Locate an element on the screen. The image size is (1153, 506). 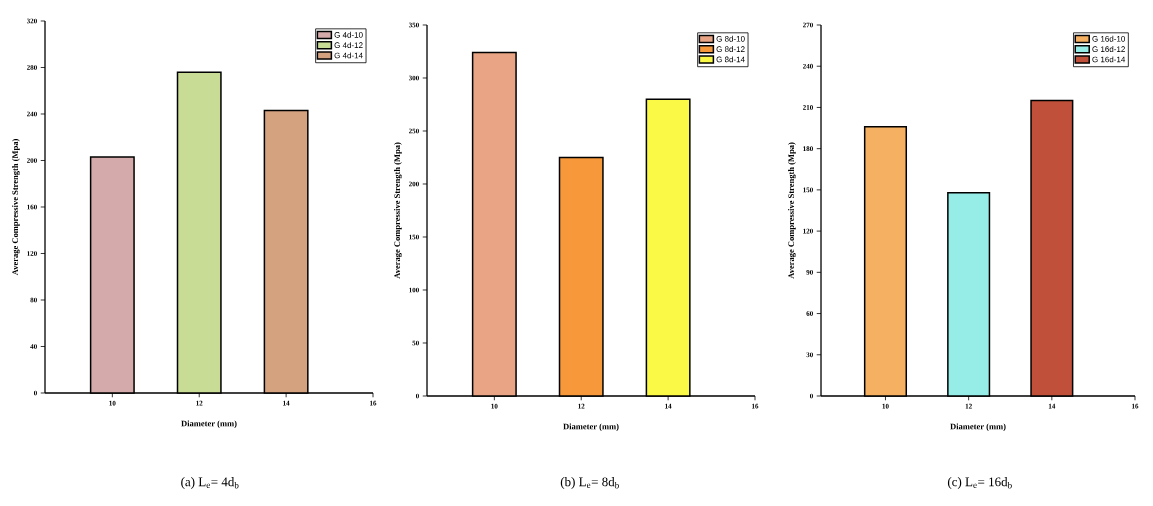
legend-label: G 8d-10 is located at coordinates (730, 38).